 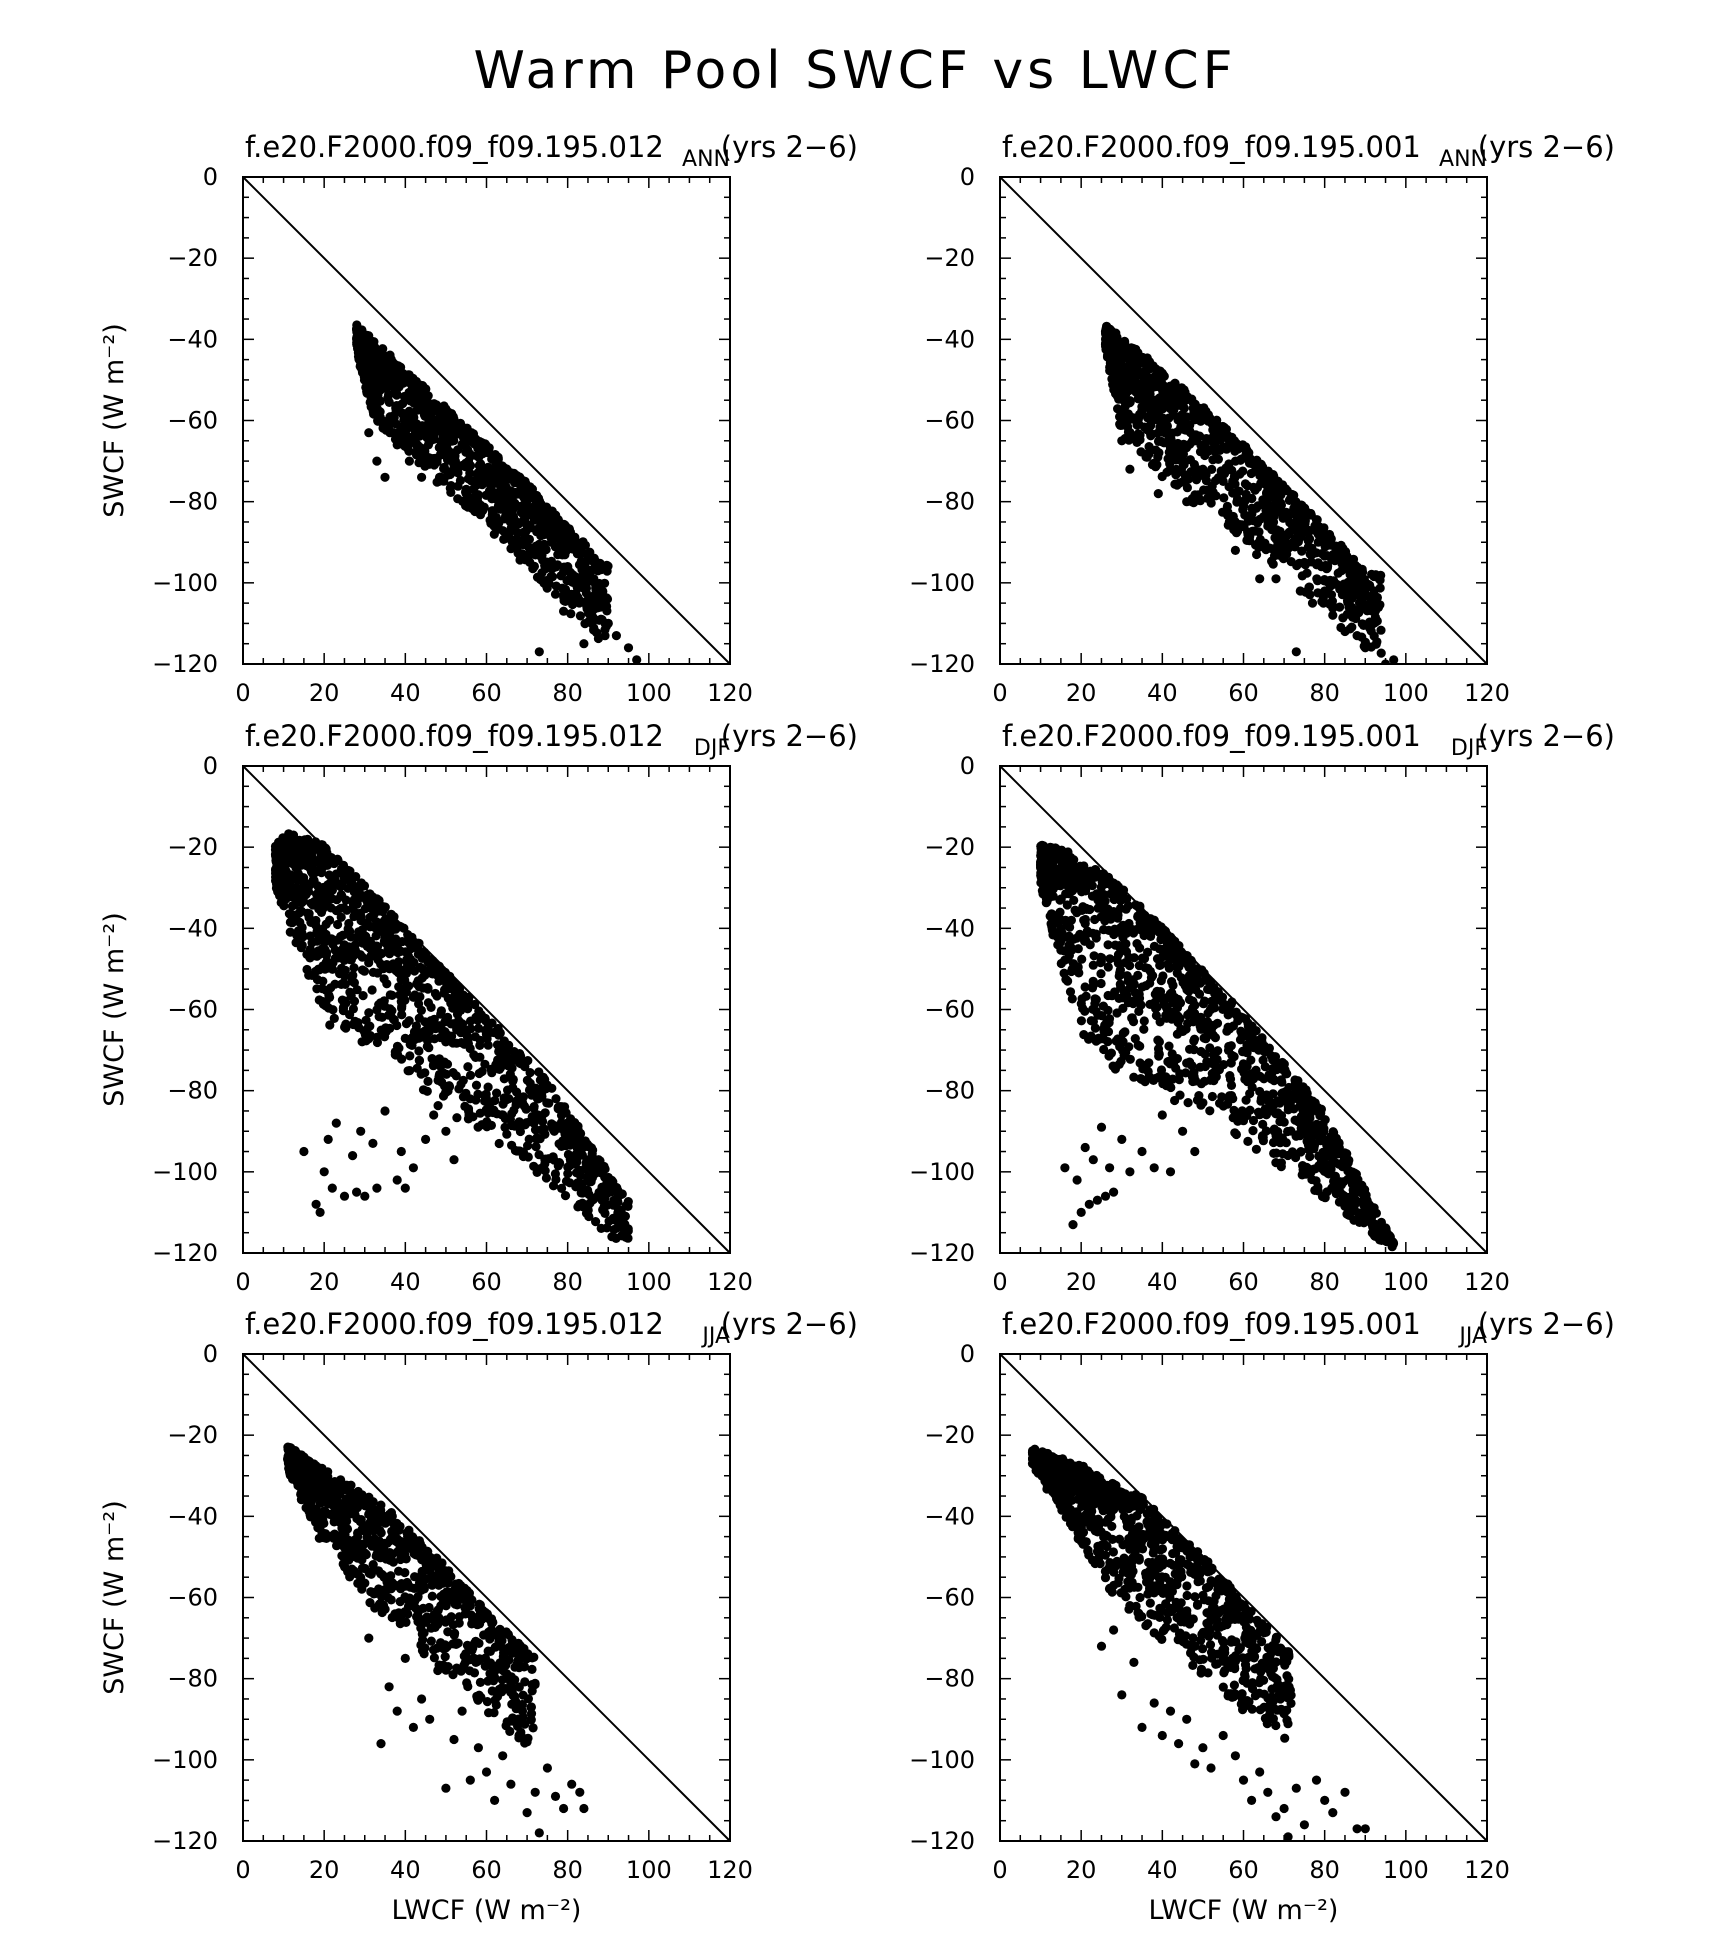 What do you see at coordinates (649, 693) in the screenshot?
I see `x-tick-label: 100` at bounding box center [649, 693].